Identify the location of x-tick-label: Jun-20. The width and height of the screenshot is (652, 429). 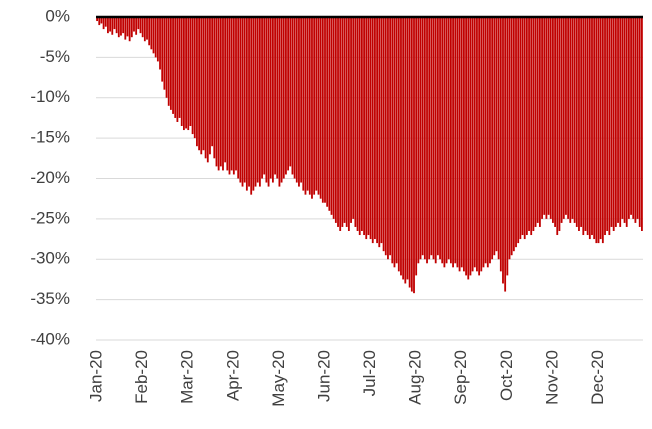
(323, 376).